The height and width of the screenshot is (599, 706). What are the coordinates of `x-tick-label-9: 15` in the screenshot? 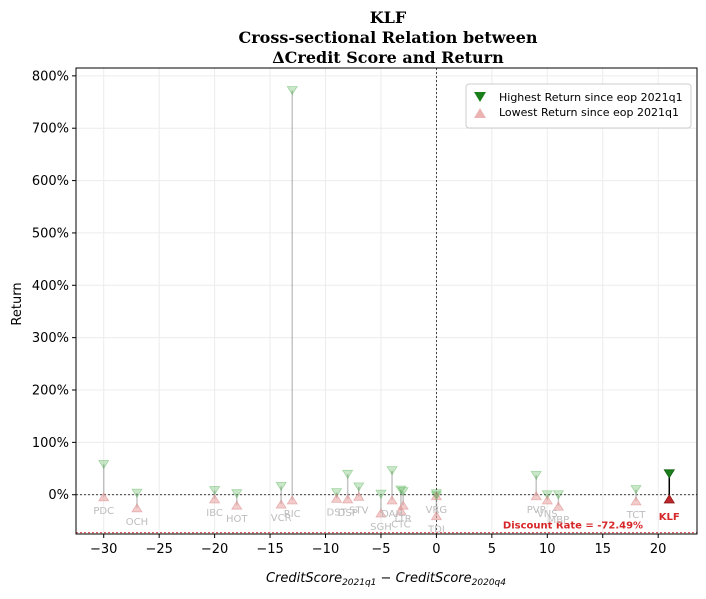 It's located at (602, 549).